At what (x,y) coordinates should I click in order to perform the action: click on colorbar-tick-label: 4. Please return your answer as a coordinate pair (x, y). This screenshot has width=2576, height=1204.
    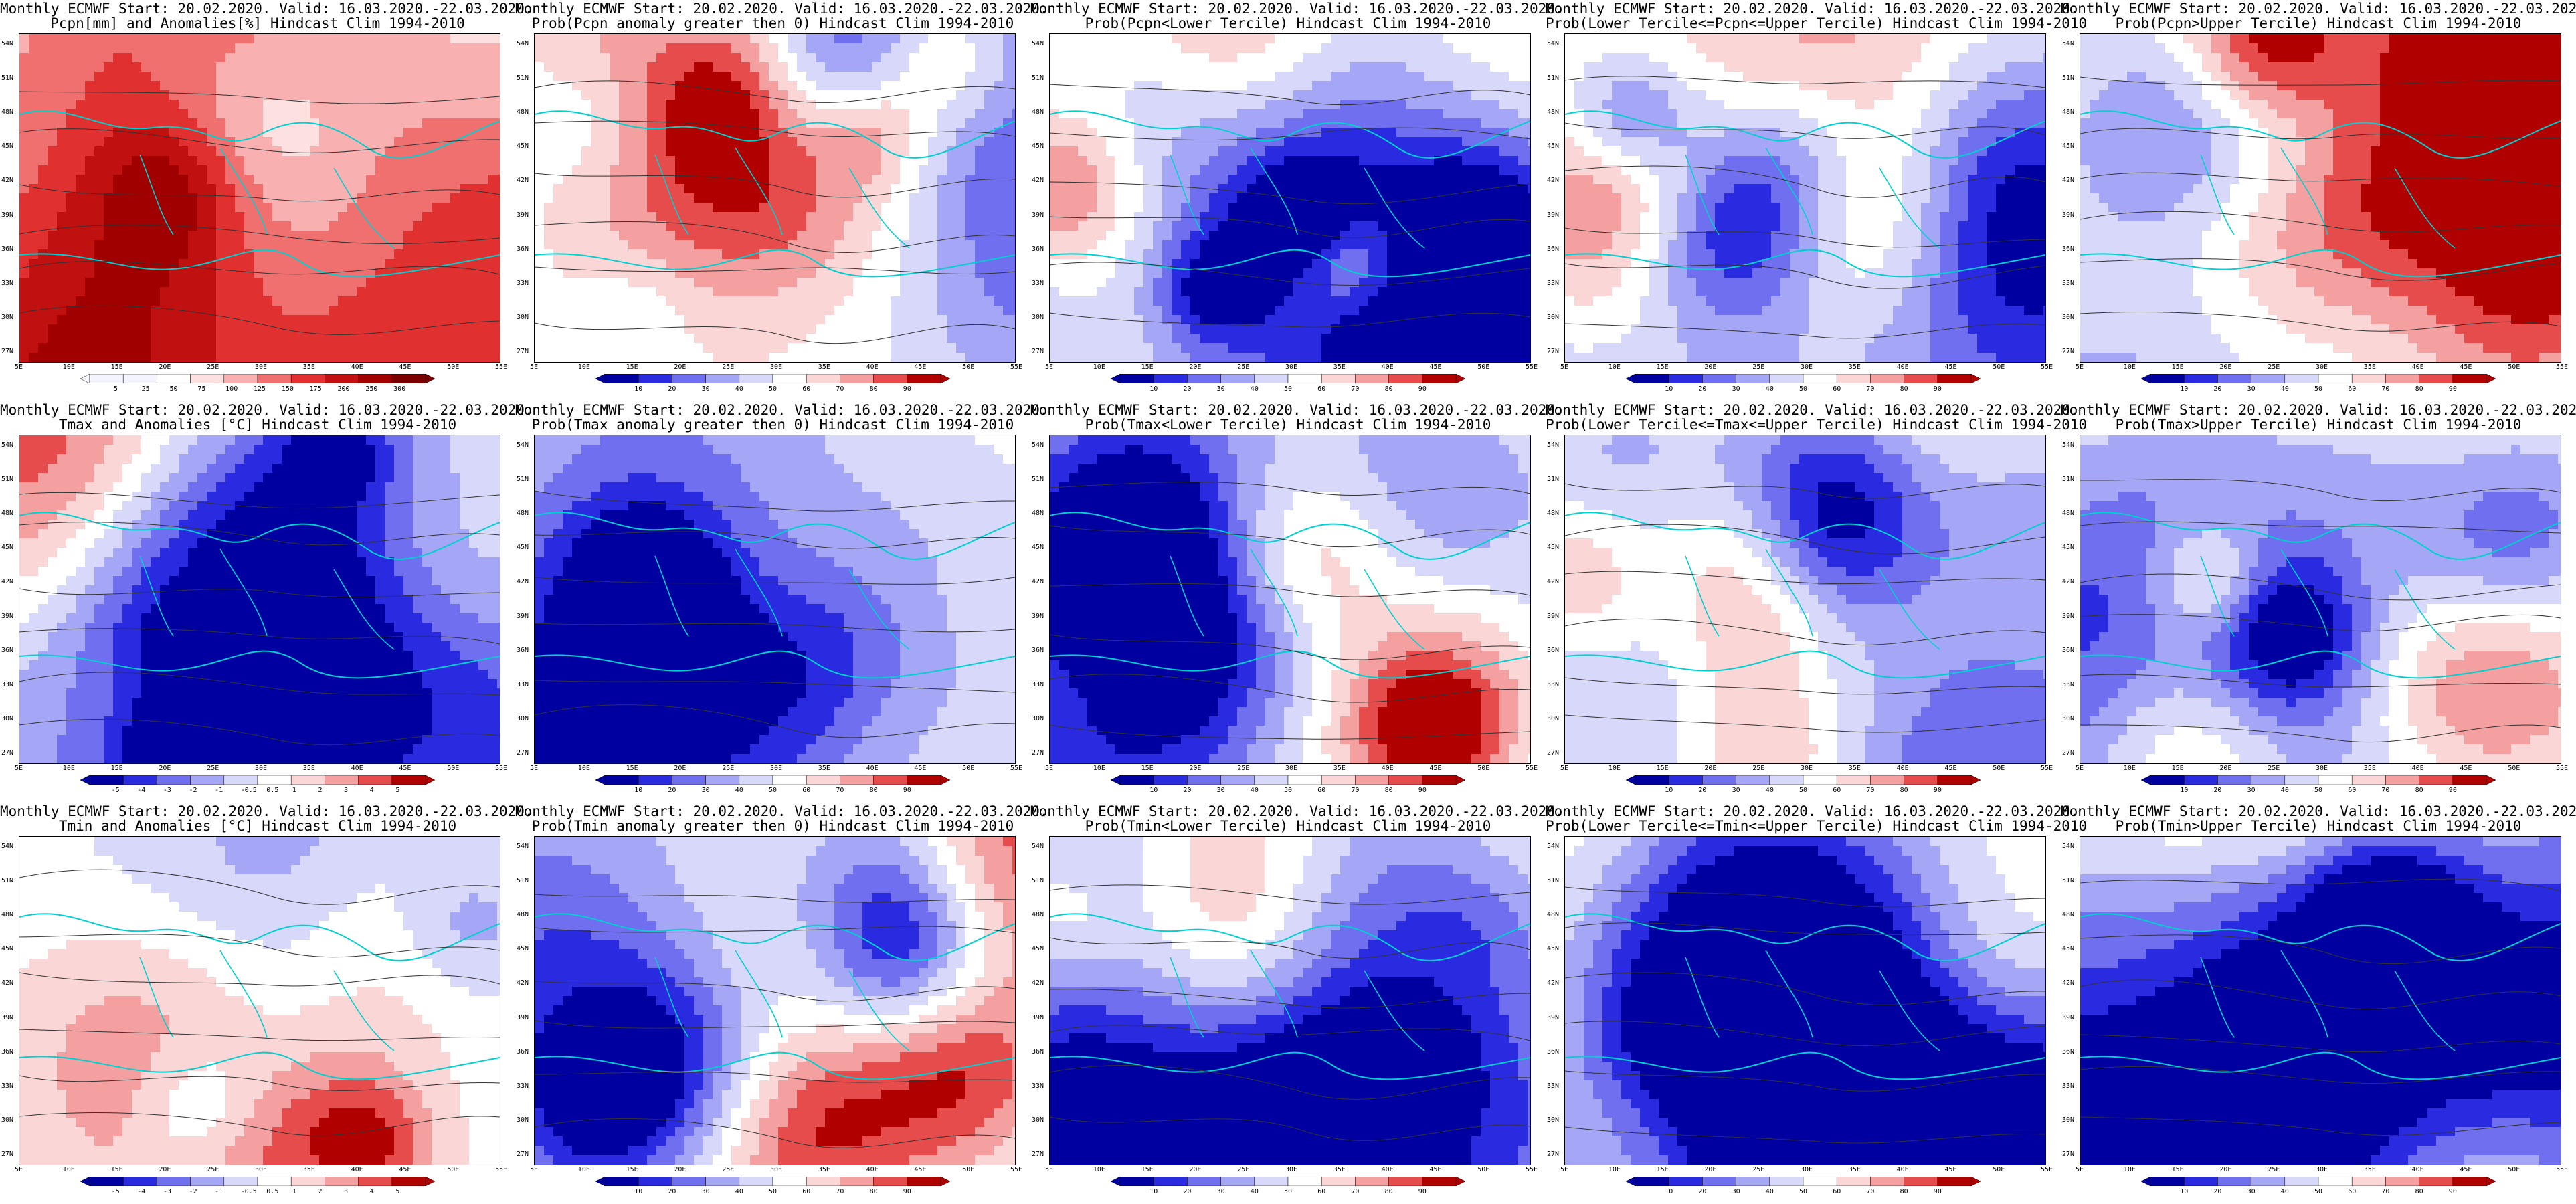
    Looking at the image, I should click on (372, 1191).